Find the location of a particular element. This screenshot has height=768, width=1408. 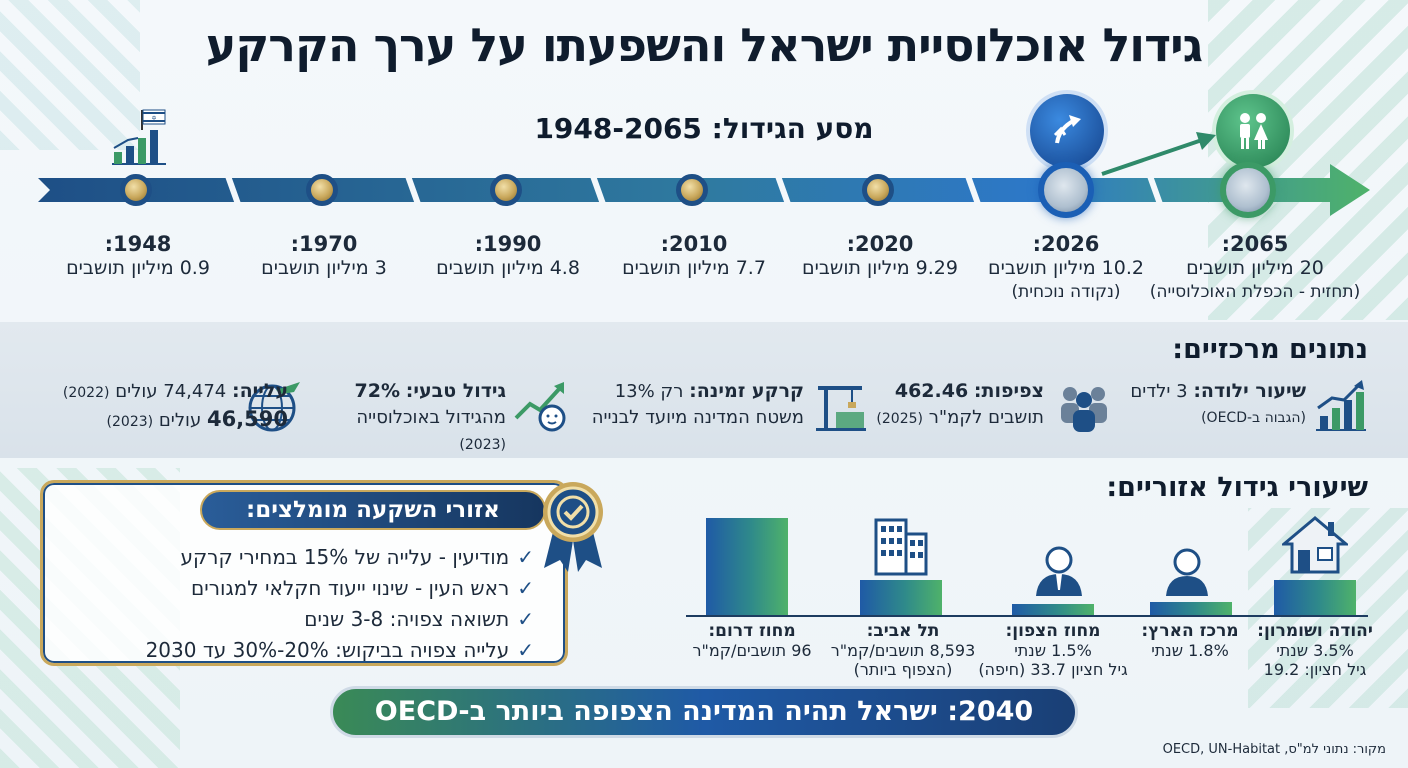

list-item-text: ראש העין - שינוי ייעוד חקלאי למגורים is located at coordinates (350, 588).